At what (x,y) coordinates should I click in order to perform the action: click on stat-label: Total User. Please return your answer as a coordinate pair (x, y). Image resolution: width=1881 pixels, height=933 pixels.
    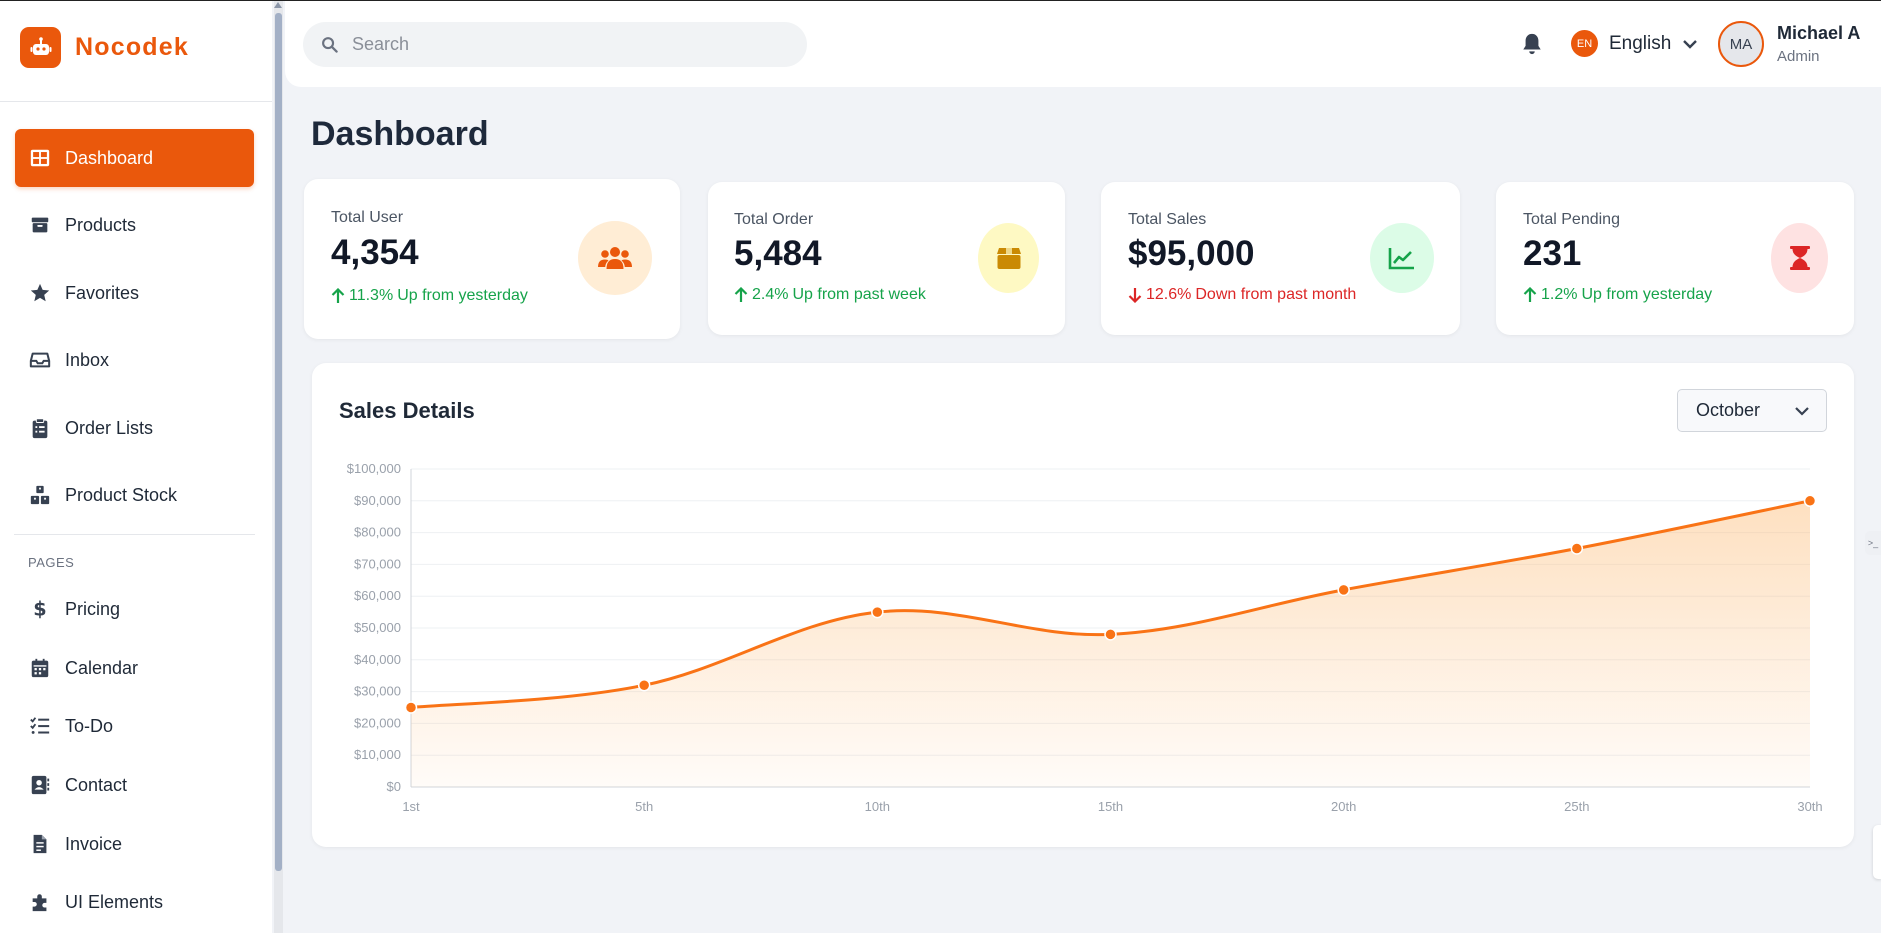
    Looking at the image, I should click on (367, 217).